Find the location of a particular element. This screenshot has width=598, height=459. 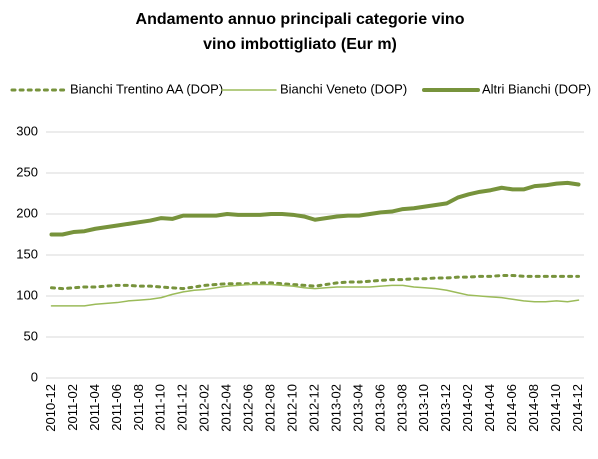

x-tick-label: 2012-10 is located at coordinates (291, 408).